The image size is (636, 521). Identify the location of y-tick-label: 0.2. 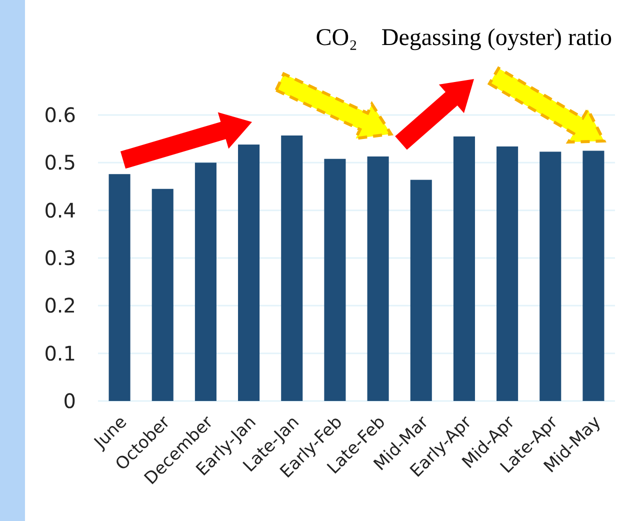
(60, 306).